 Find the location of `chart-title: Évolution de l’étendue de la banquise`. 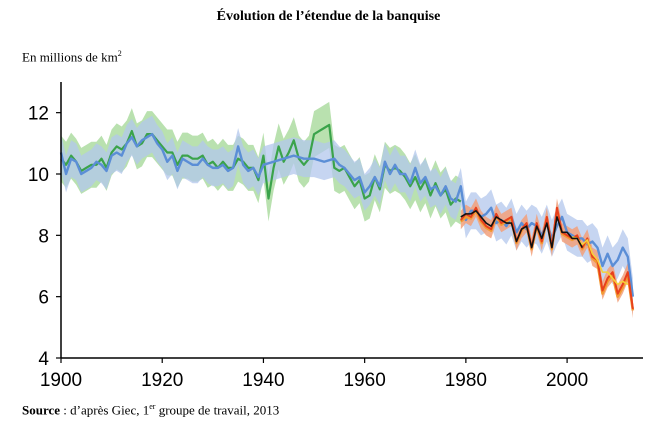

chart-title: Évolution de l’étendue de la banquise is located at coordinates (328, 16).